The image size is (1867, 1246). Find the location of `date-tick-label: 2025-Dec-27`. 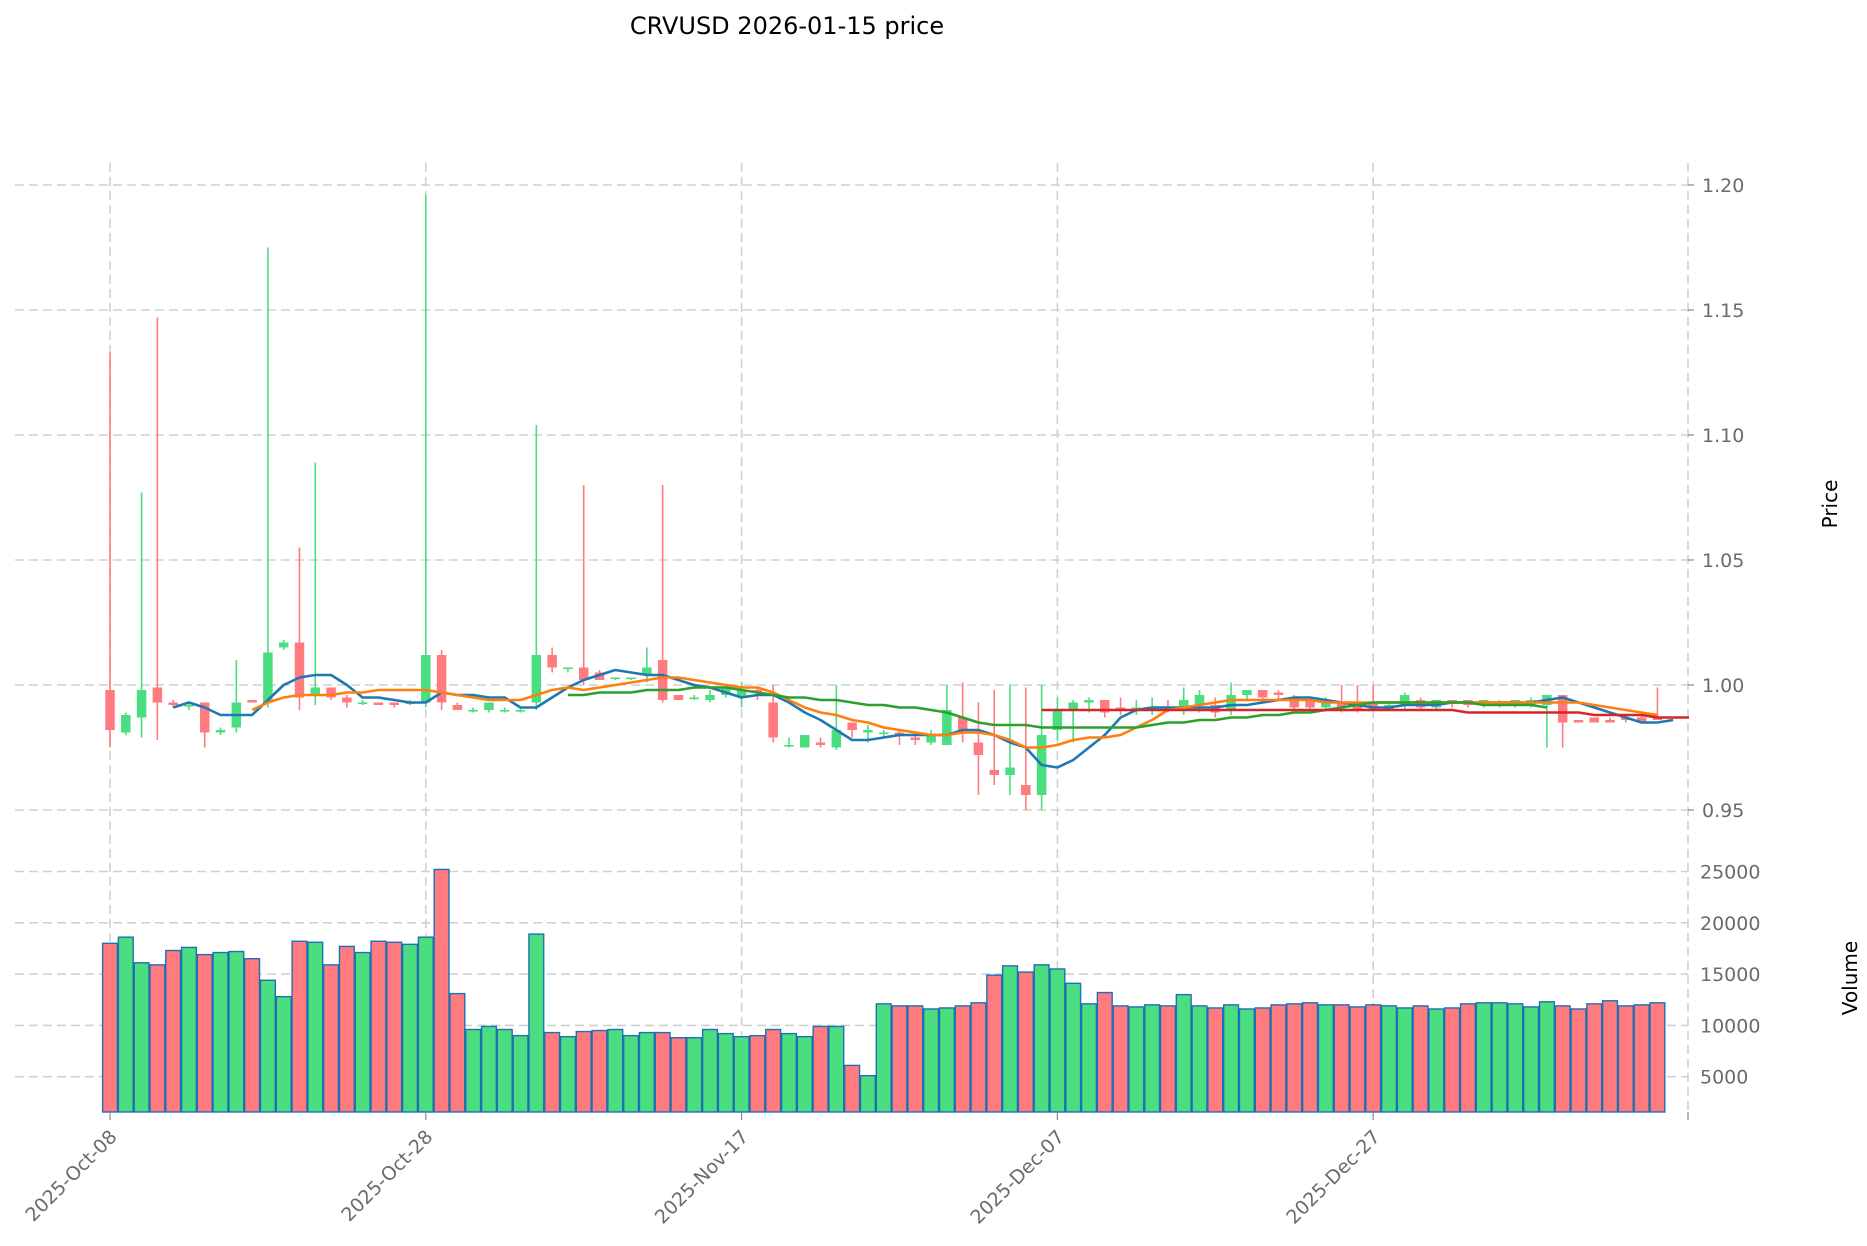

date-tick-label: 2025-Dec-27 is located at coordinates (1333, 1177).